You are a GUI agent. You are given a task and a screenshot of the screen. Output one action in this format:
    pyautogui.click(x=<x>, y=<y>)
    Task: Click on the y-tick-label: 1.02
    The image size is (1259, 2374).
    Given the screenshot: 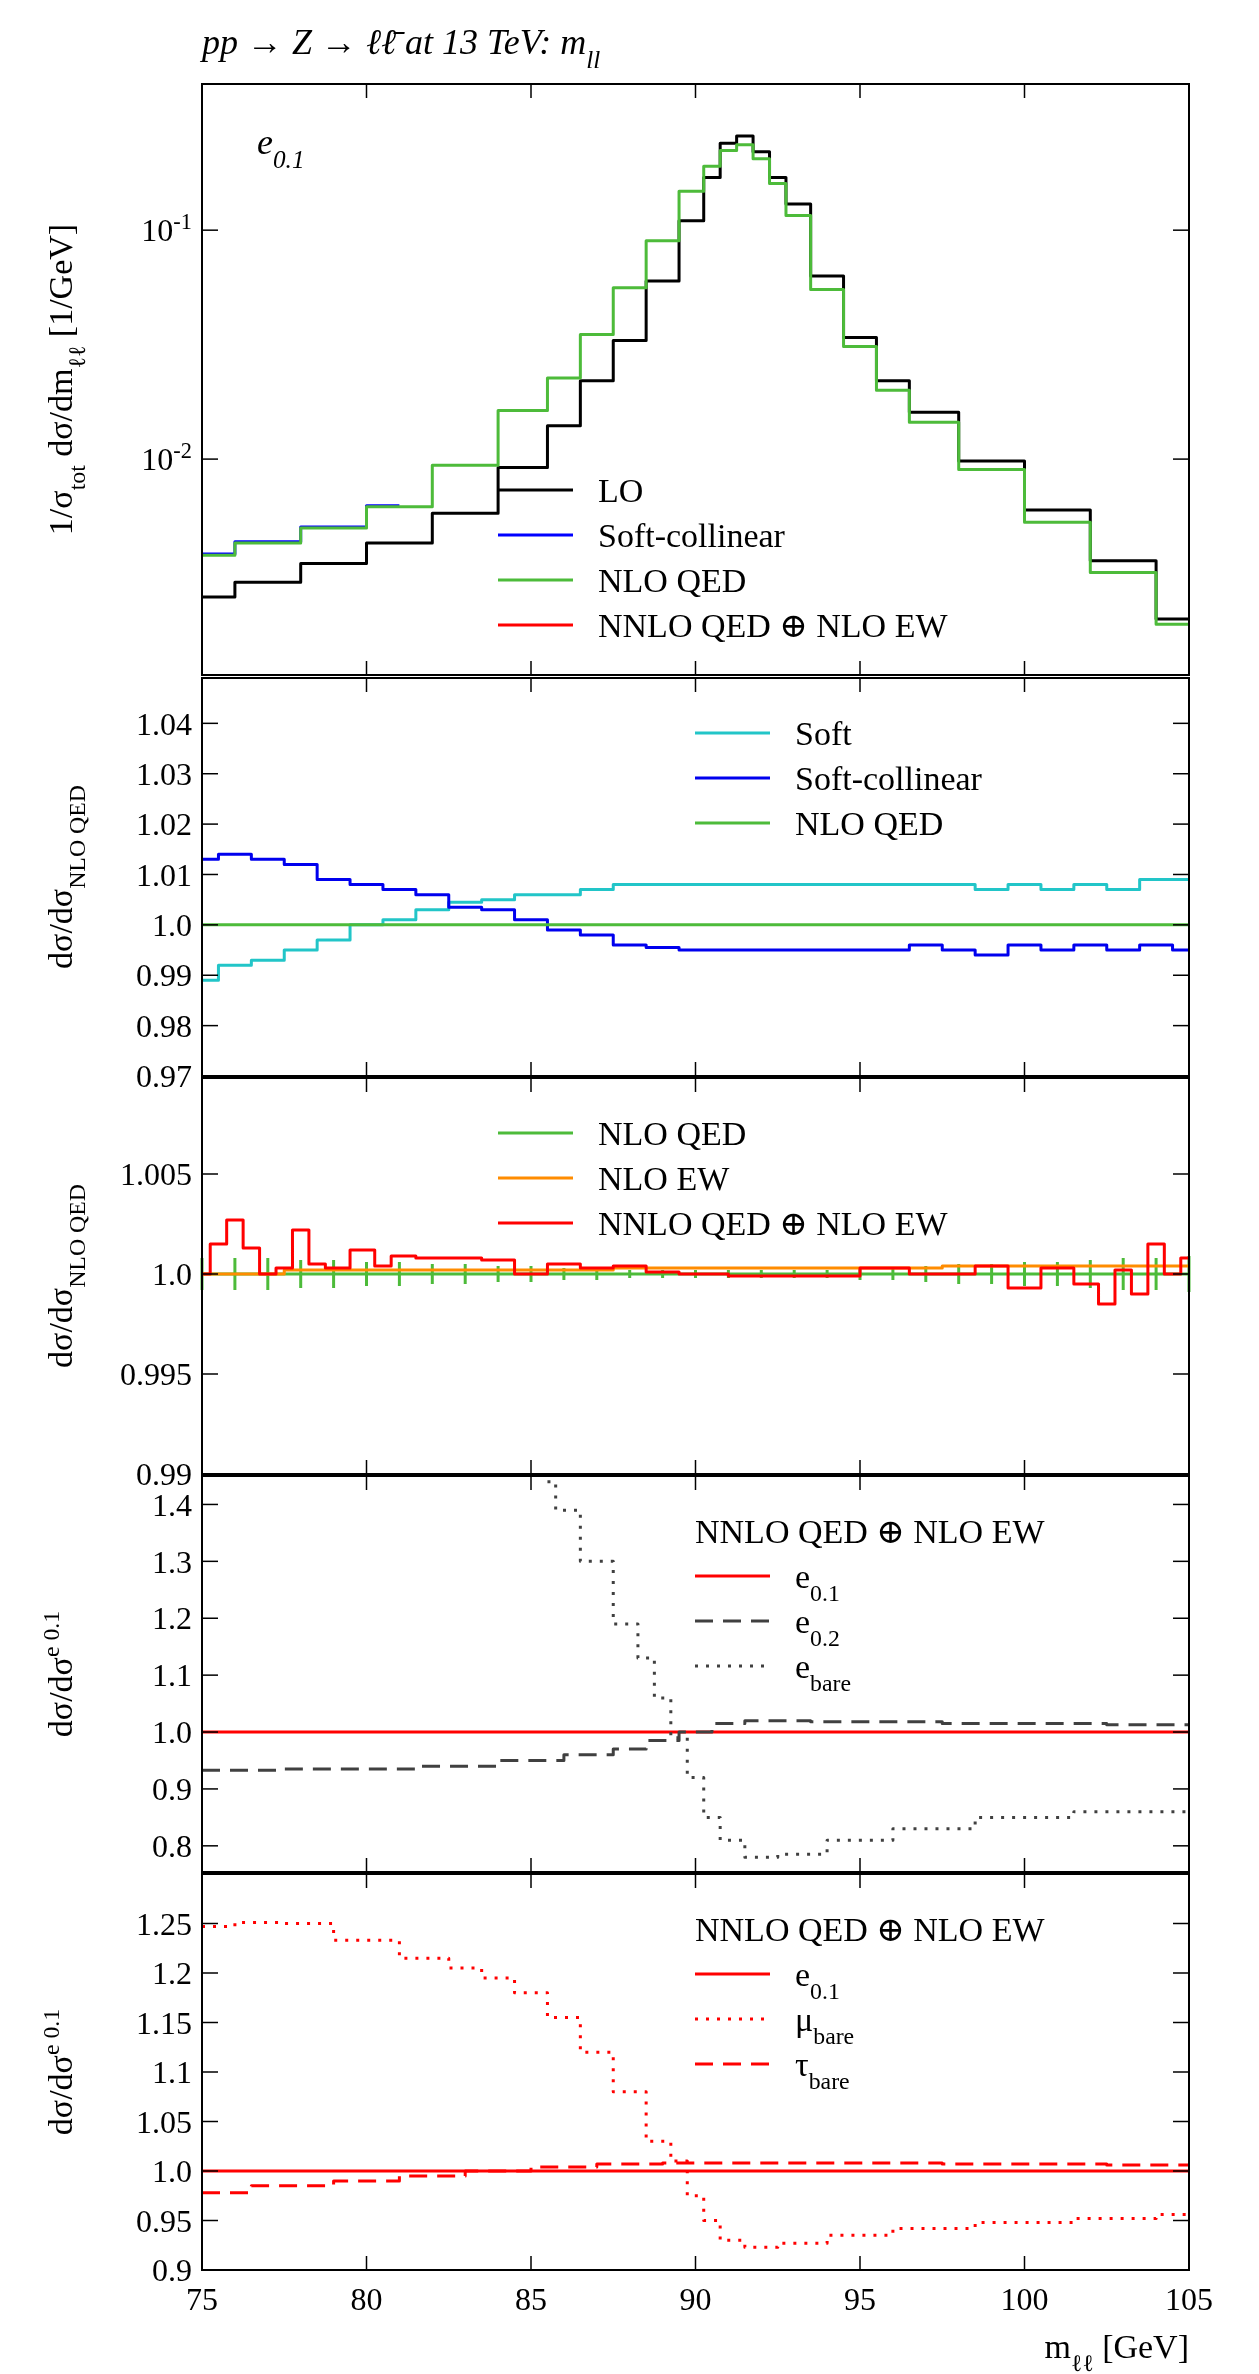 What is the action you would take?
    pyautogui.click(x=164, y=824)
    